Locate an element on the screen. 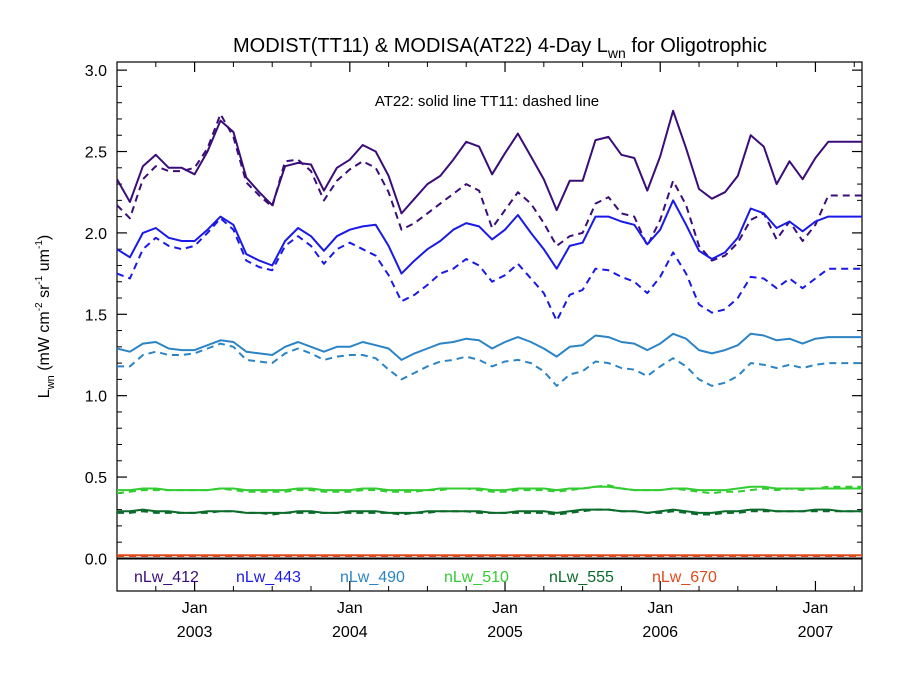 The width and height of the screenshot is (900, 675). y-axis-label-part: sr is located at coordinates (44, 293).